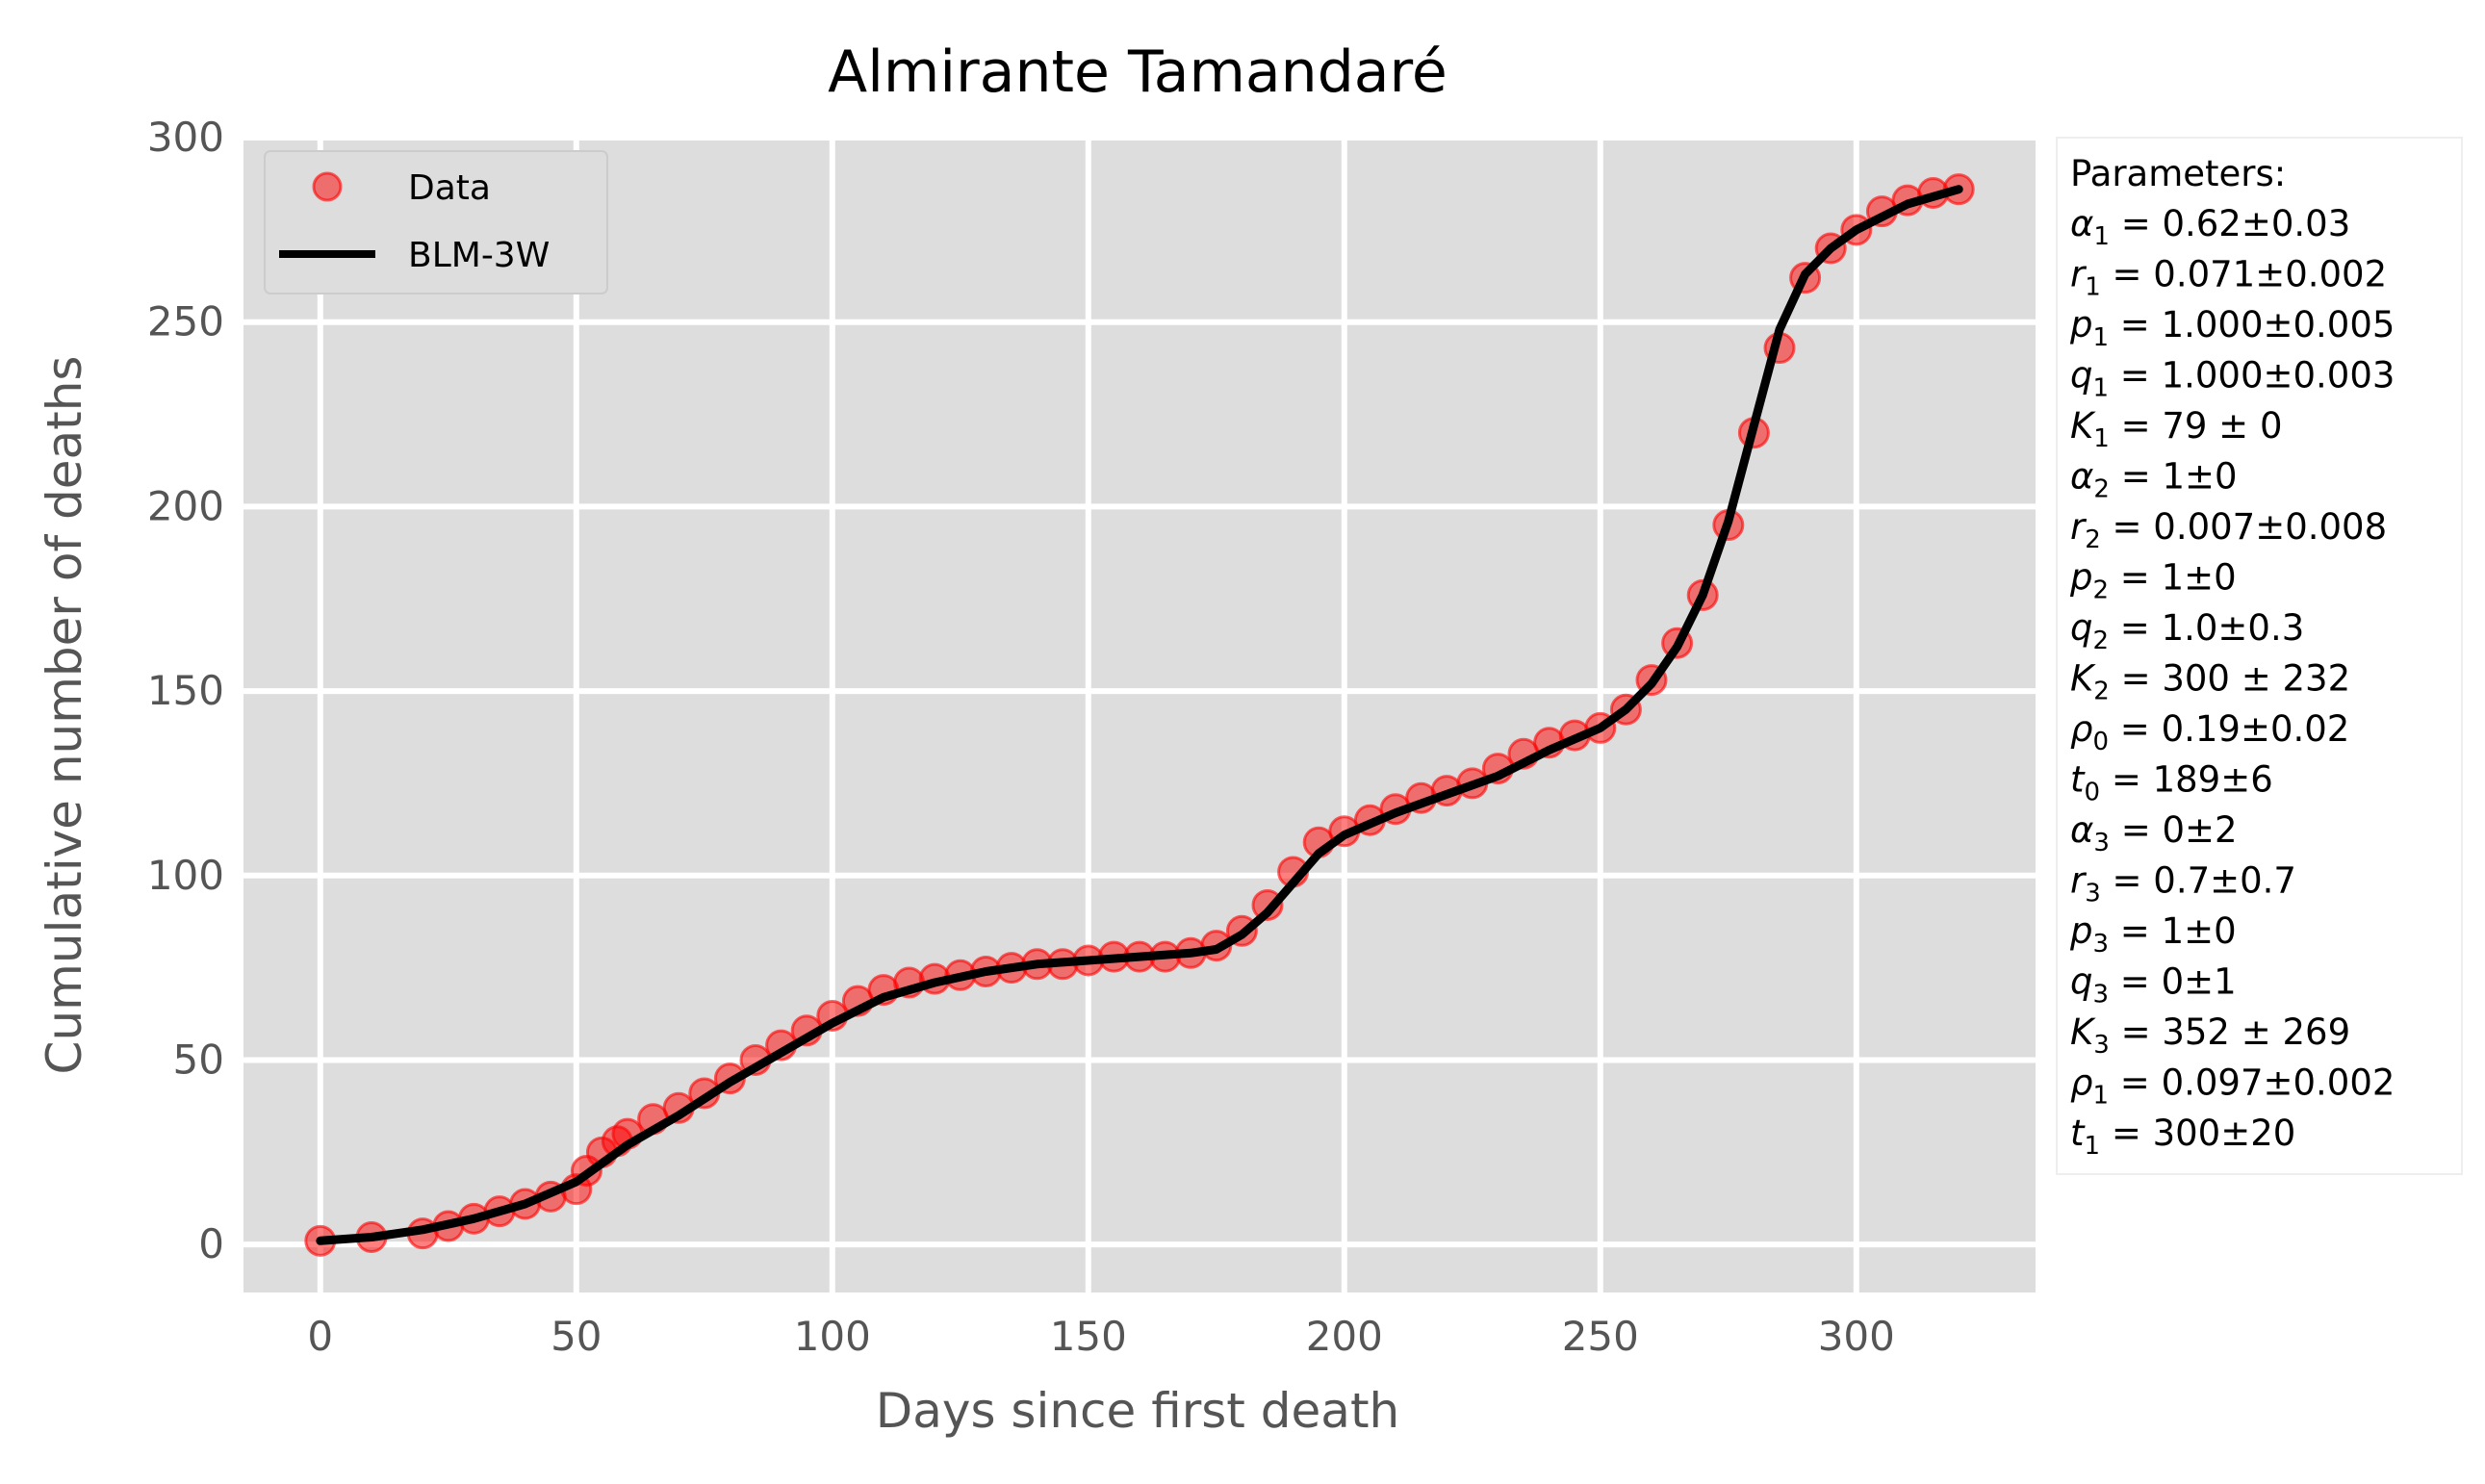 The image size is (2485, 1484). What do you see at coordinates (64, 716) in the screenshot?
I see `y-axis-title: Cumulative number of deaths` at bounding box center [64, 716].